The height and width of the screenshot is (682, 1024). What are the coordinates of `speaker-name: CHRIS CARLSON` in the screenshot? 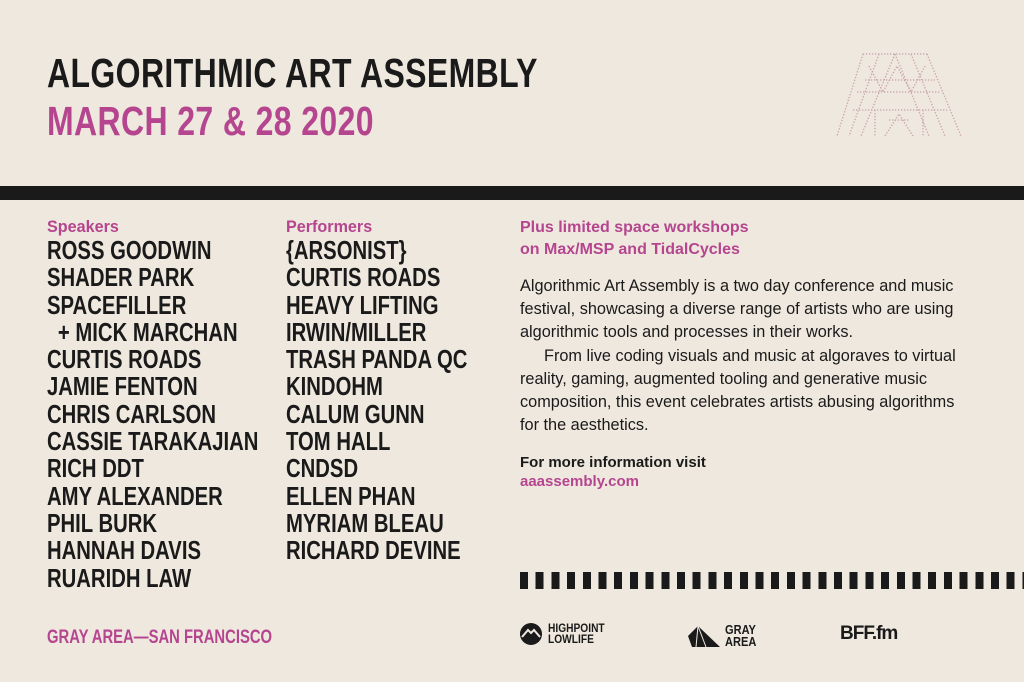 It's located at (132, 413).